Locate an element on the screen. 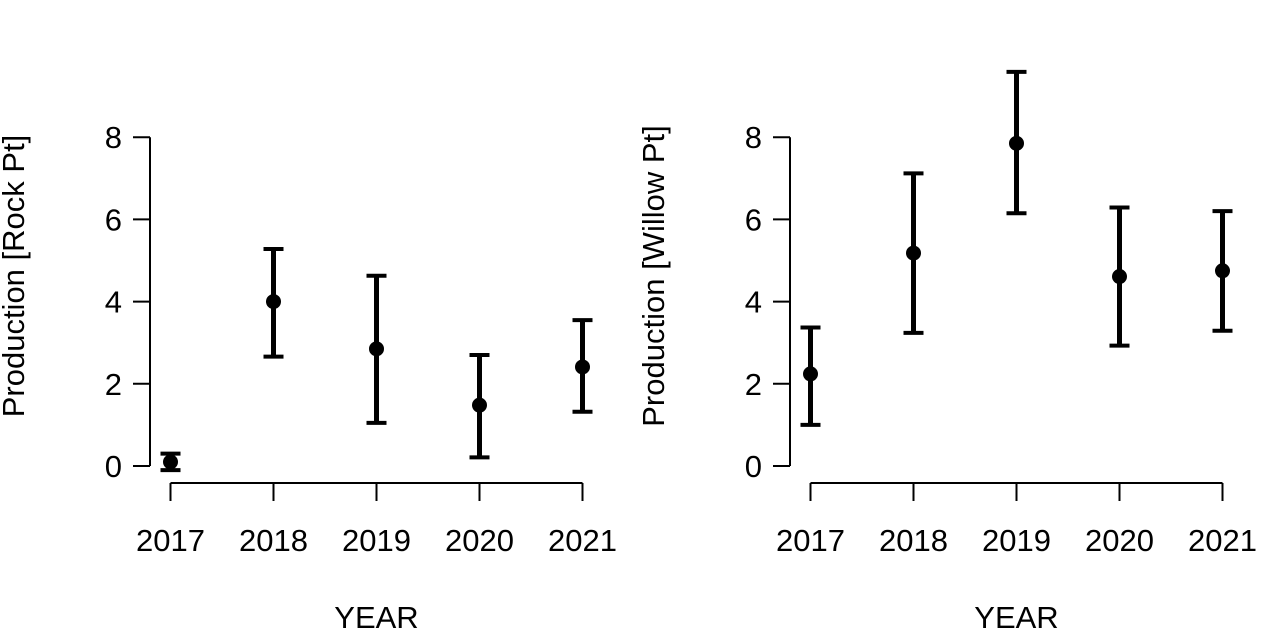  y-axis-title: Production [Willow Pt] is located at coordinates (655, 276).